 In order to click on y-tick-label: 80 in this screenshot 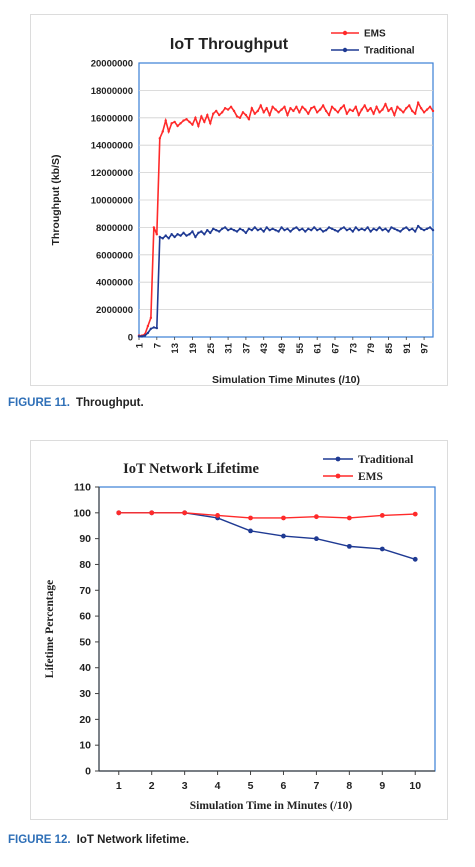, I will do `click(85, 565)`.